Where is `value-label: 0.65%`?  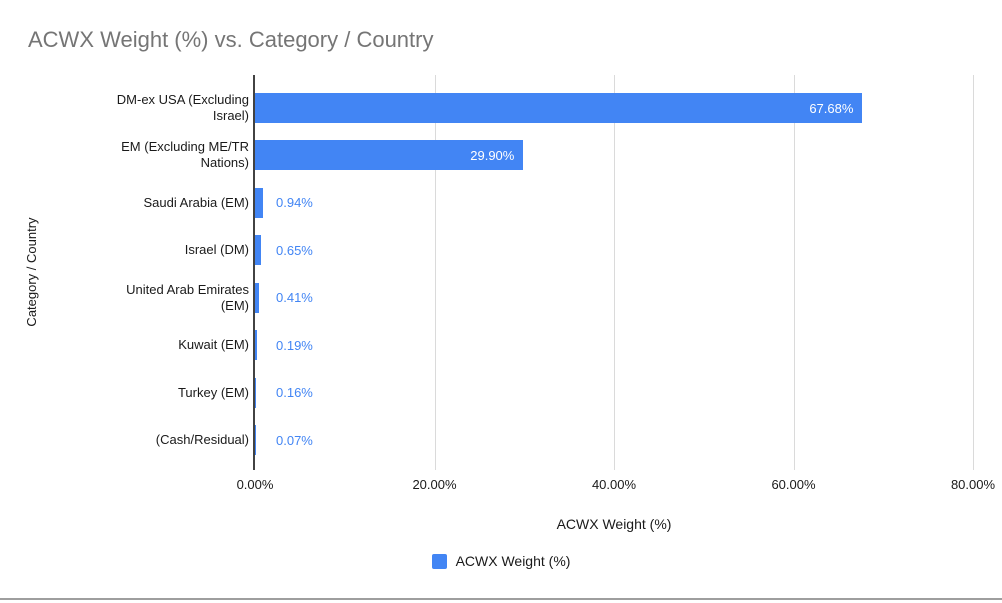
value-label: 0.65% is located at coordinates (294, 250).